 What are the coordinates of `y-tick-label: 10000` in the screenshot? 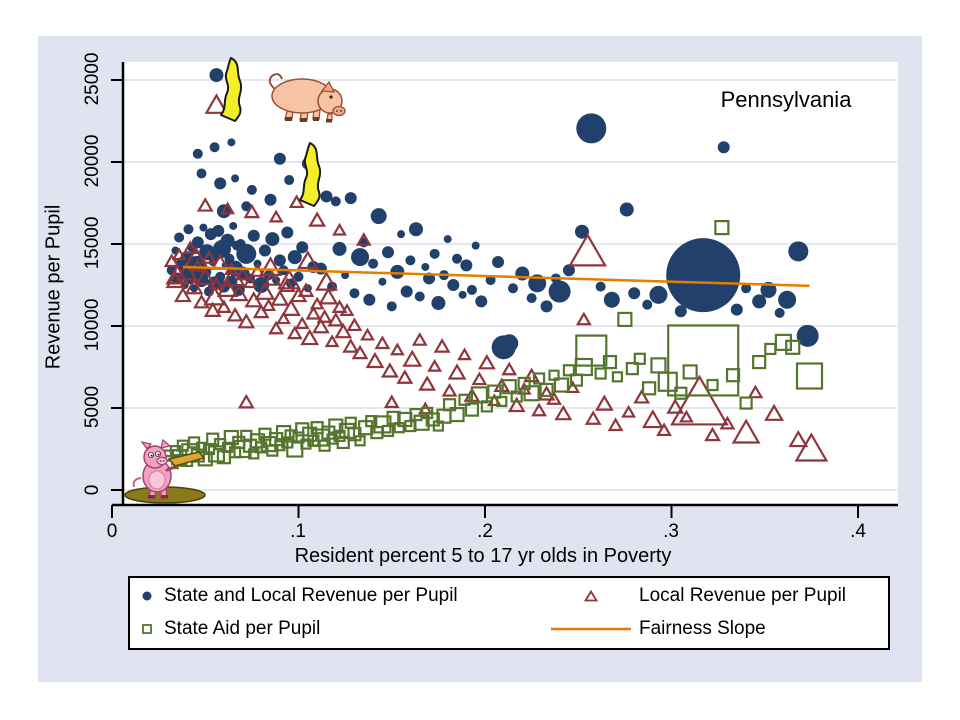 It's located at (92, 325).